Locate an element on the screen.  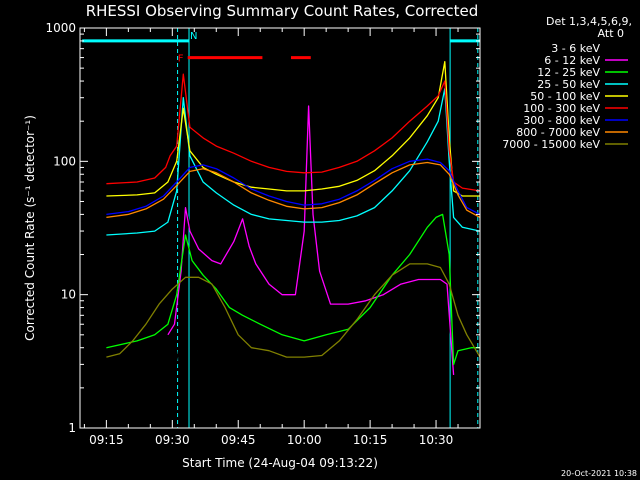
x-tick-label: 09:30 is located at coordinates (172, 440).